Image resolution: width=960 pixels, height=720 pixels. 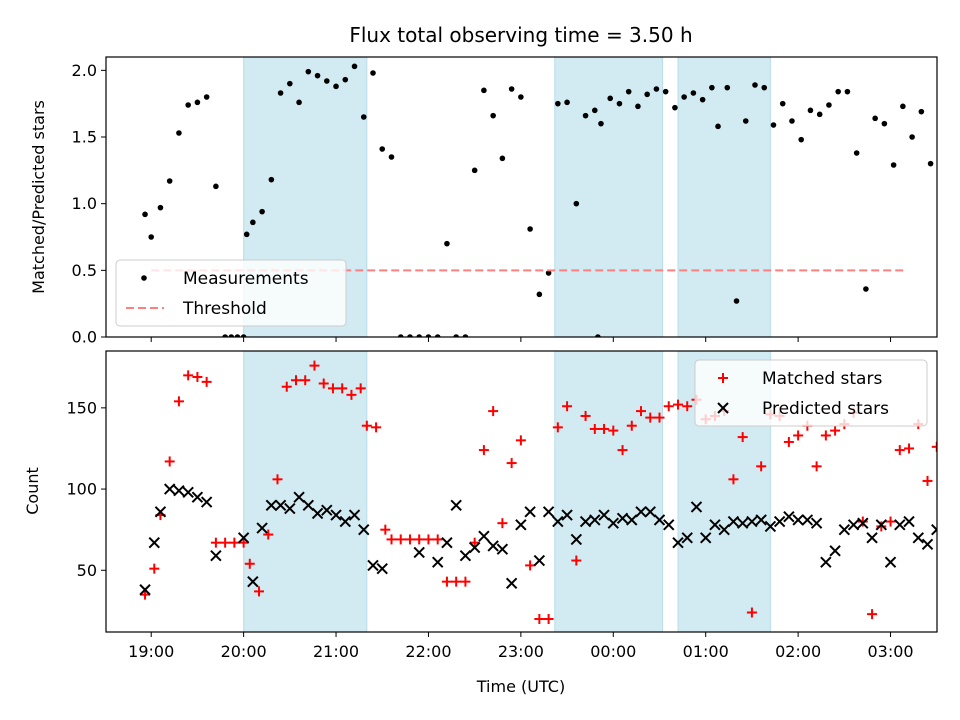 What do you see at coordinates (798, 651) in the screenshot?
I see `x-tick-label-7: 02:00` at bounding box center [798, 651].